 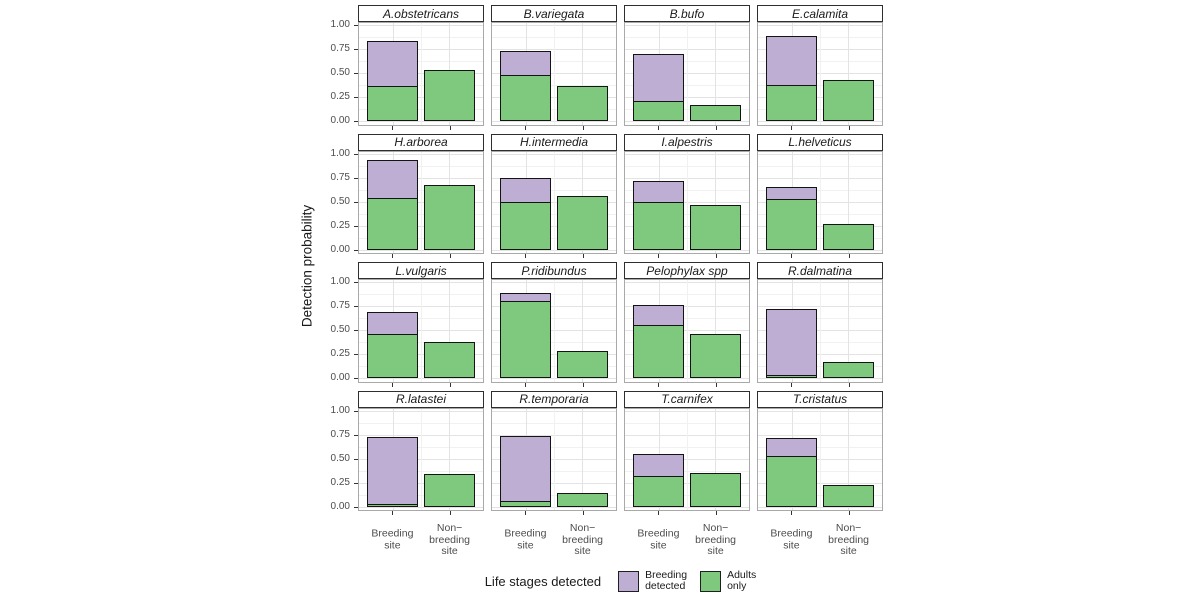 I want to click on facet-title: R.latastei, so click(x=421, y=399).